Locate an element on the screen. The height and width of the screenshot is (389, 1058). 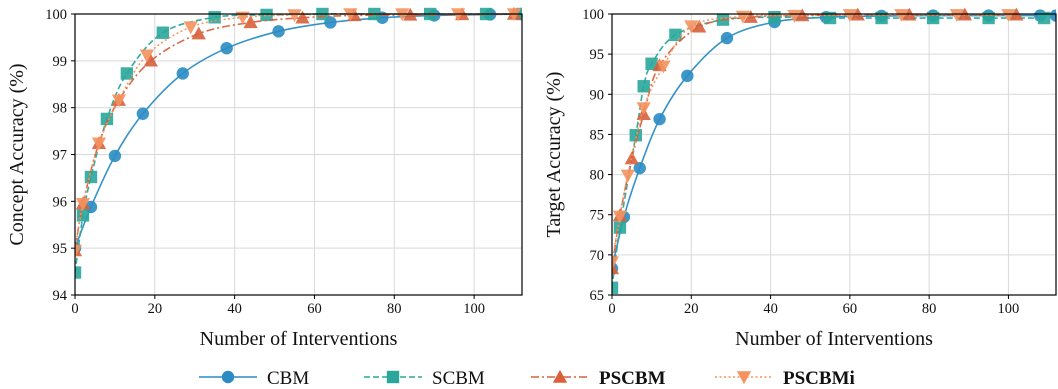
legend: CBM SCBM PSCBM PSCBMi is located at coordinates (527, 378).